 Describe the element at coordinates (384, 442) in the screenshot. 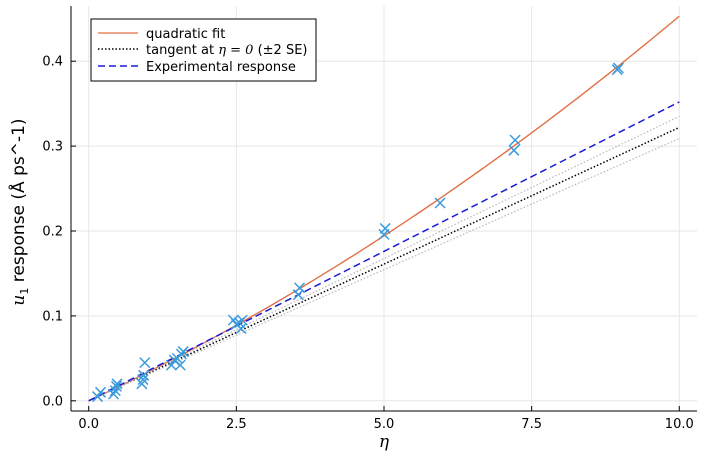

I see `x-axis-label: η` at that location.